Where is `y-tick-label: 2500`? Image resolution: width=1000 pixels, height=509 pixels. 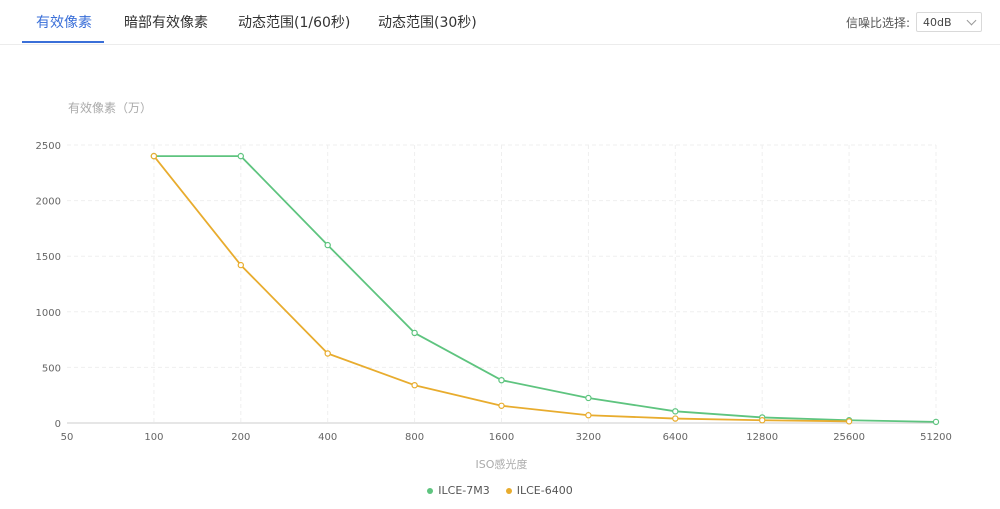
y-tick-label: 2500 is located at coordinates (48, 146).